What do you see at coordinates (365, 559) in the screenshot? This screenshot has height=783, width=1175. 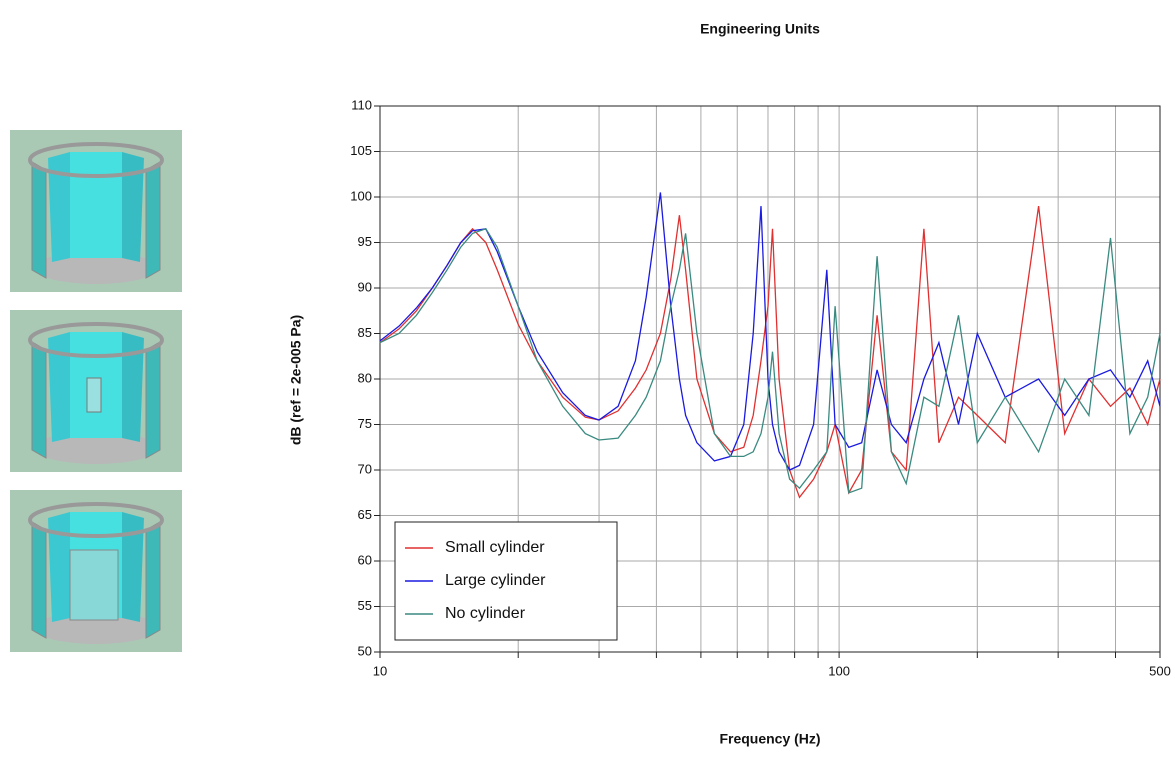 I see `y-tick-label: 60` at bounding box center [365, 559].